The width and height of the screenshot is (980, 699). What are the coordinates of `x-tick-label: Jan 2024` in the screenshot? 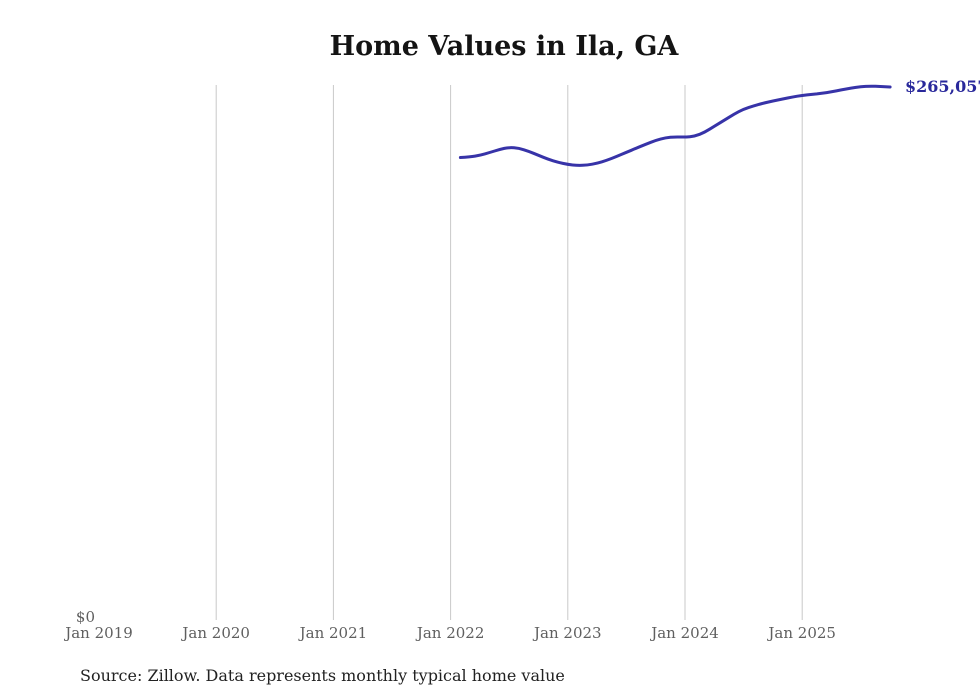 It's located at (684, 633).